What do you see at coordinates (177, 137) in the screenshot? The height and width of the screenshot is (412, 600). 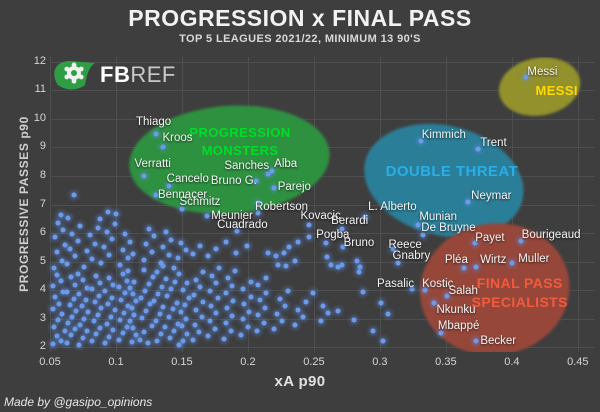 I see `player-label: Kroos` at bounding box center [177, 137].